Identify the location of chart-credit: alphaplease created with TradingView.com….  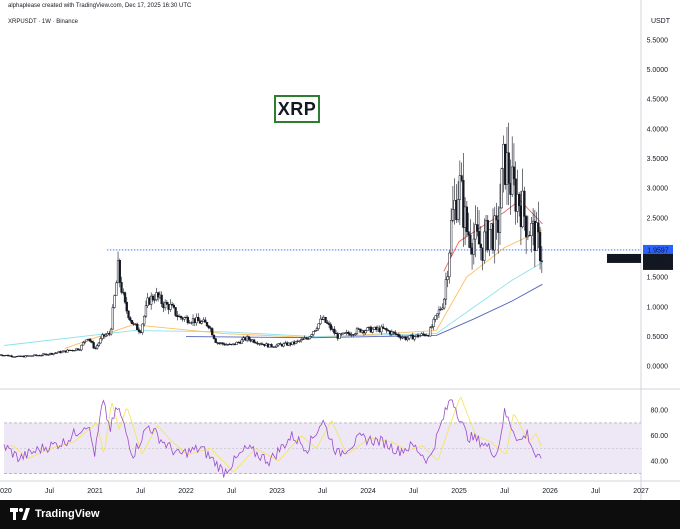
(100, 6).